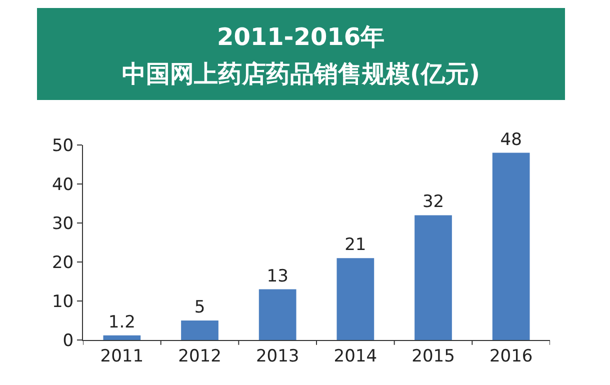  Describe the element at coordinates (433, 356) in the screenshot. I see `x-tick-label: 2015` at that location.